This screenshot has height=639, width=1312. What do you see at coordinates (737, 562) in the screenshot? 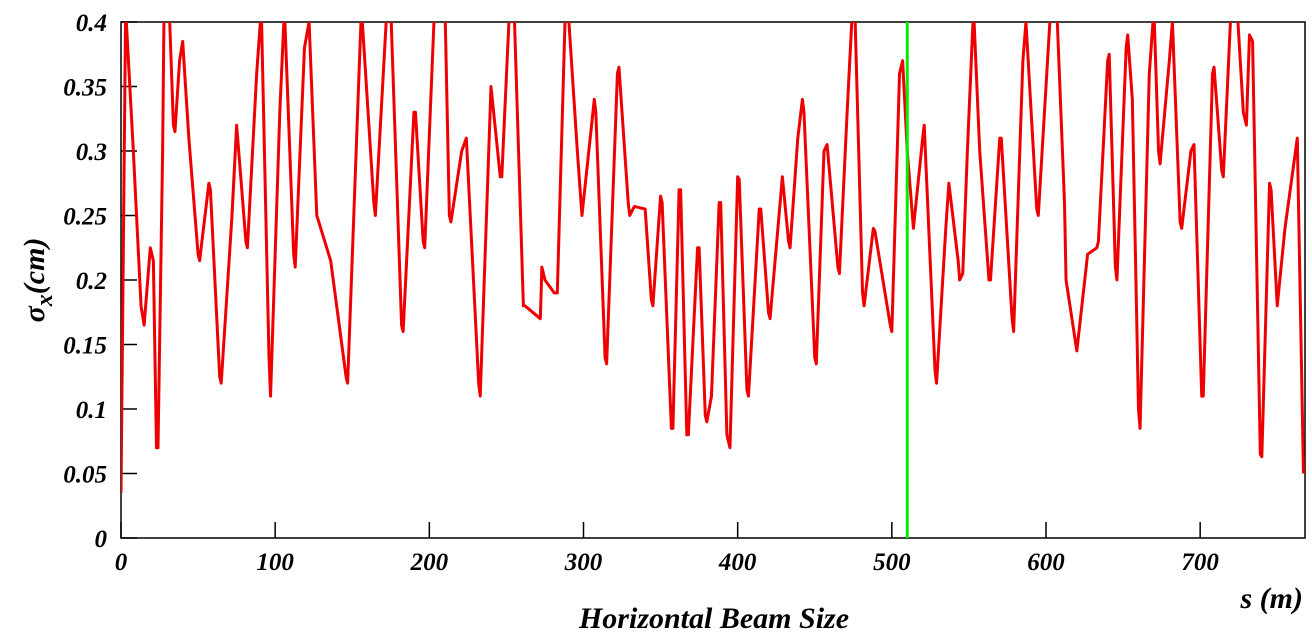
I see `x-tick-label: 400` at bounding box center [737, 562].